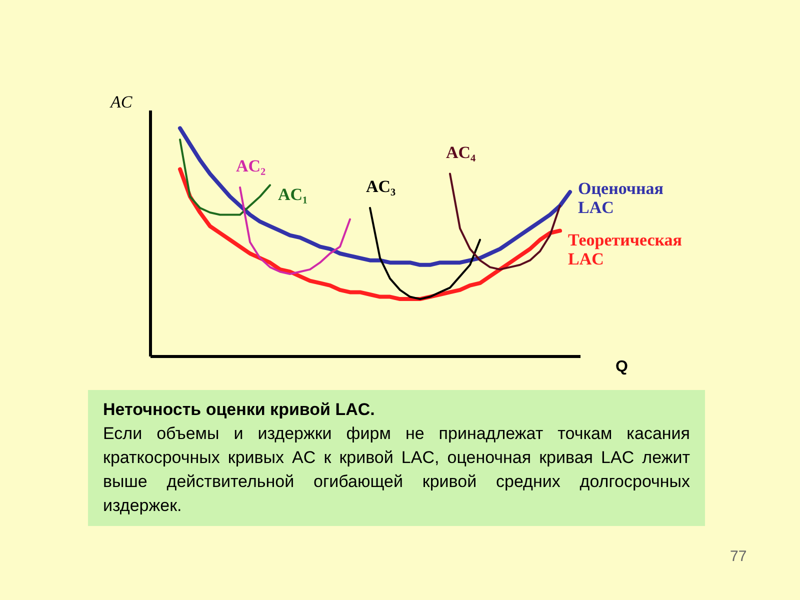 This screenshot has height=600, width=800. Describe the element at coordinates (622, 367) in the screenshot. I see `x-axis-title: Q` at that location.